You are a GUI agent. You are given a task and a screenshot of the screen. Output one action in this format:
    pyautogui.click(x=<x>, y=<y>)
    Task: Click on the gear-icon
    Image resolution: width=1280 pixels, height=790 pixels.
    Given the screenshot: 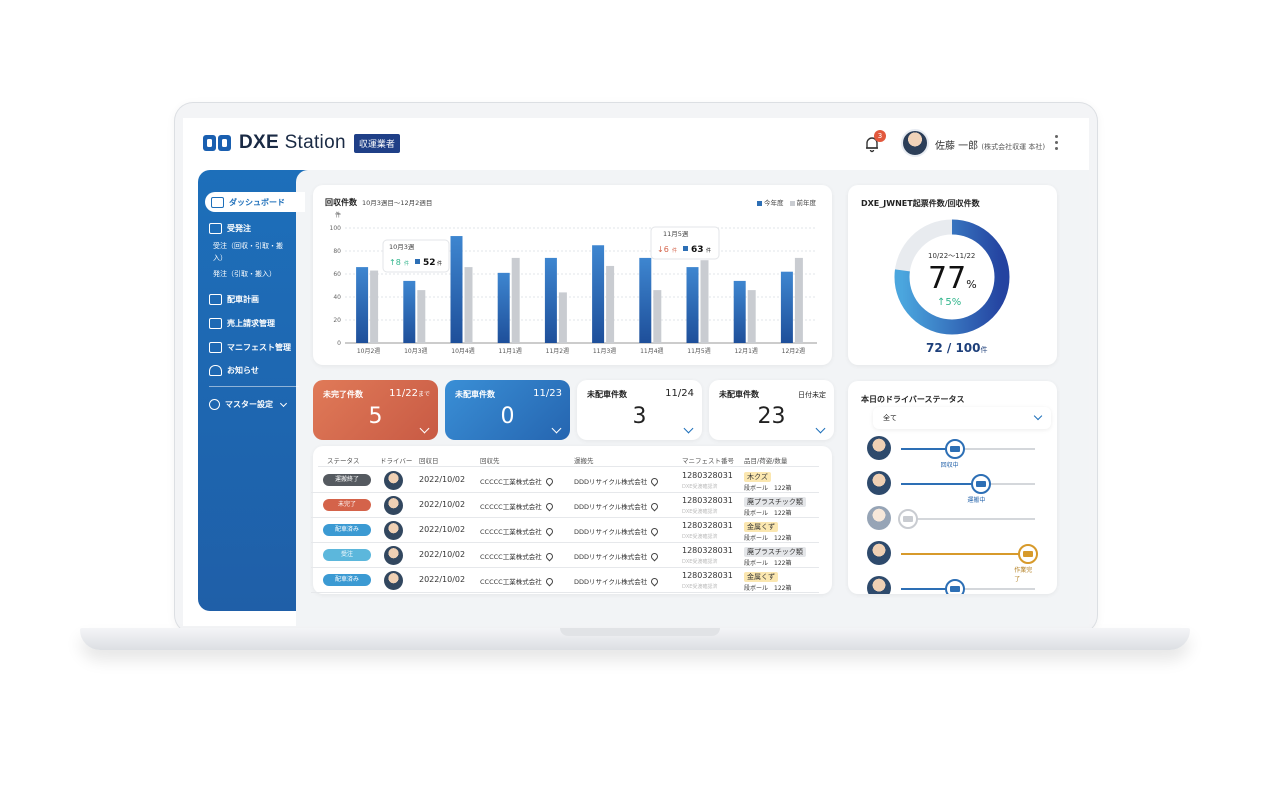 What is the action you would take?
    pyautogui.click(x=214, y=404)
    